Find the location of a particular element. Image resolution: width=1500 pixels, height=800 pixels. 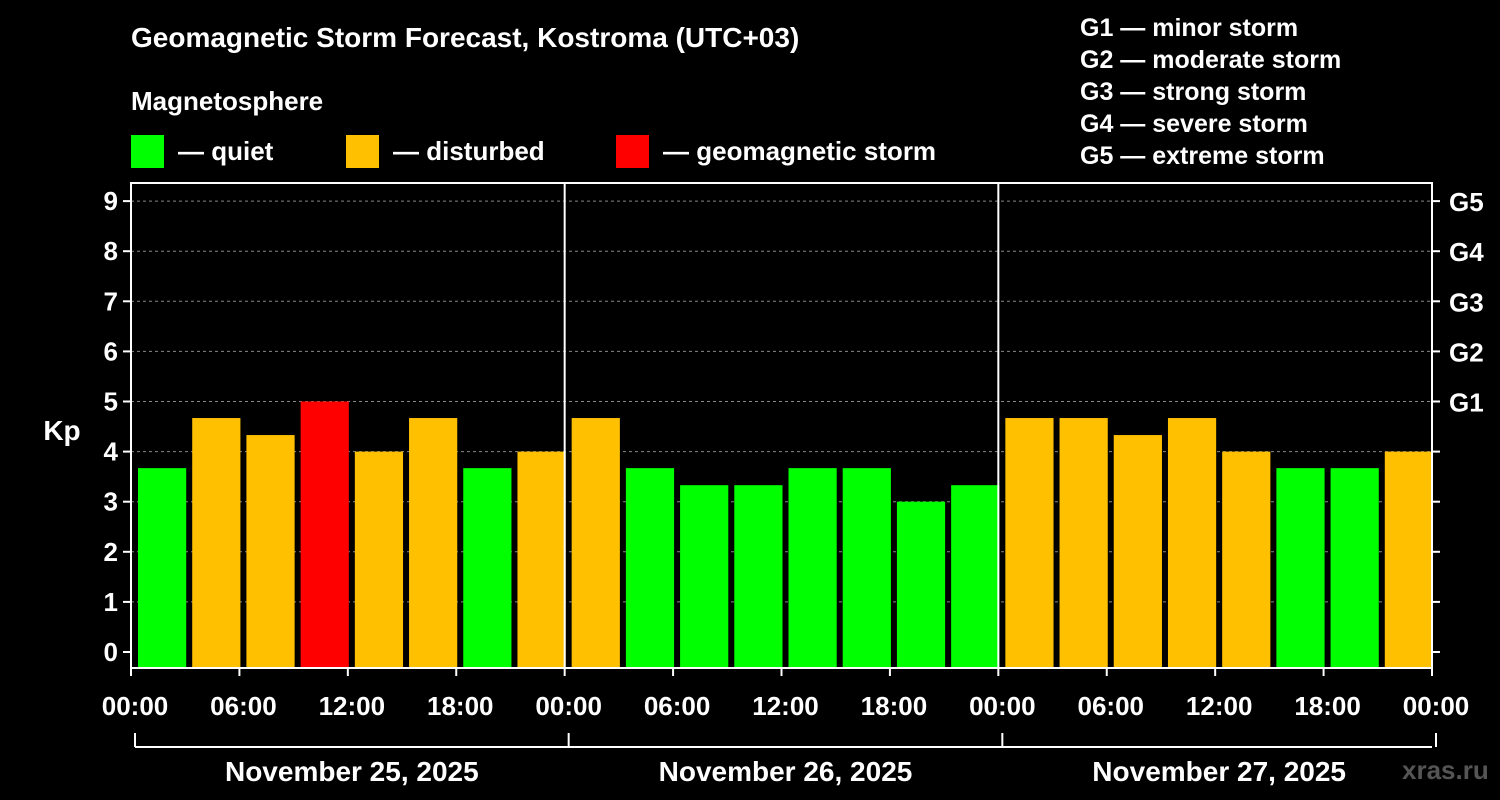

y-tick-label: 1 is located at coordinates (111, 602).